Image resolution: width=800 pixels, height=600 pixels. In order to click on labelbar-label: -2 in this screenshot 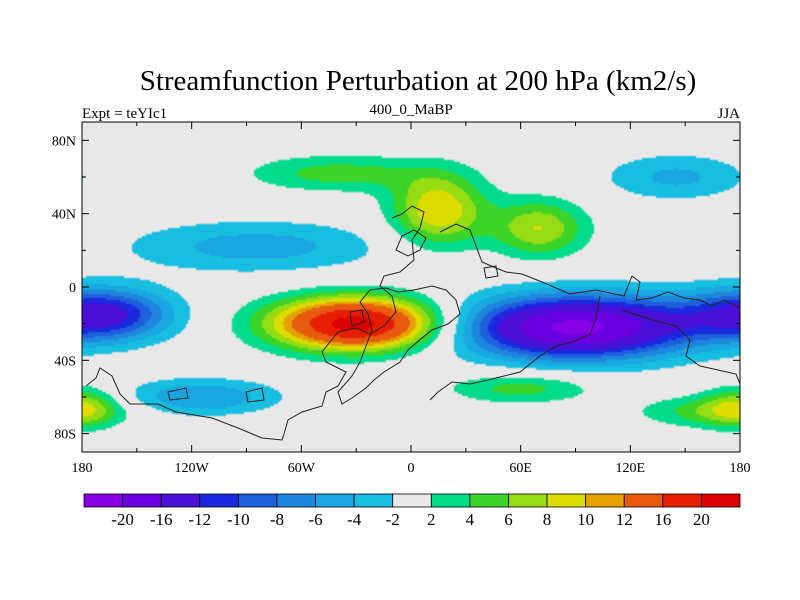, I will do `click(393, 519)`.